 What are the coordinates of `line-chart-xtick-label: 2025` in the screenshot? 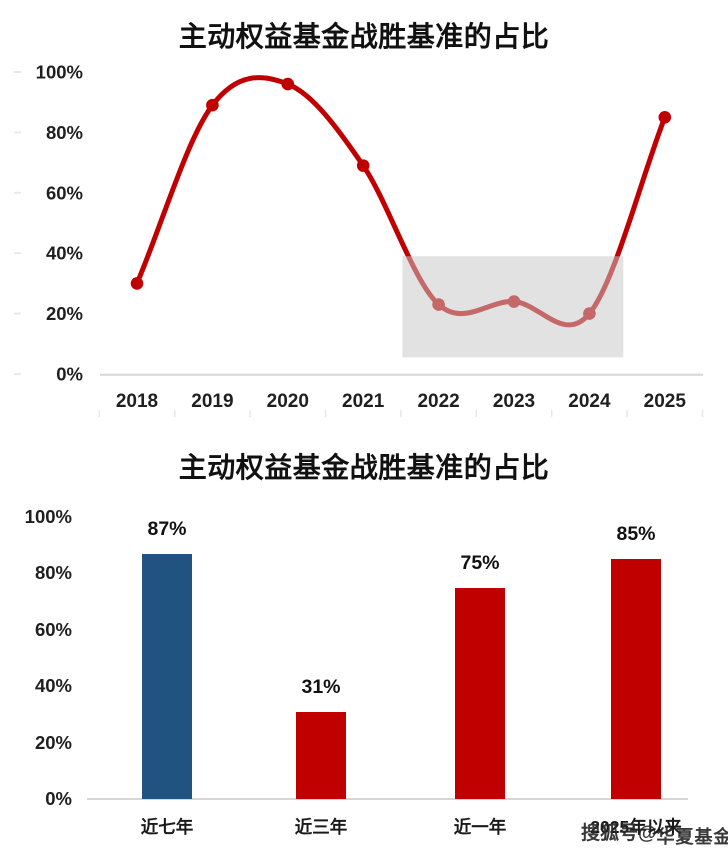 It's located at (665, 401).